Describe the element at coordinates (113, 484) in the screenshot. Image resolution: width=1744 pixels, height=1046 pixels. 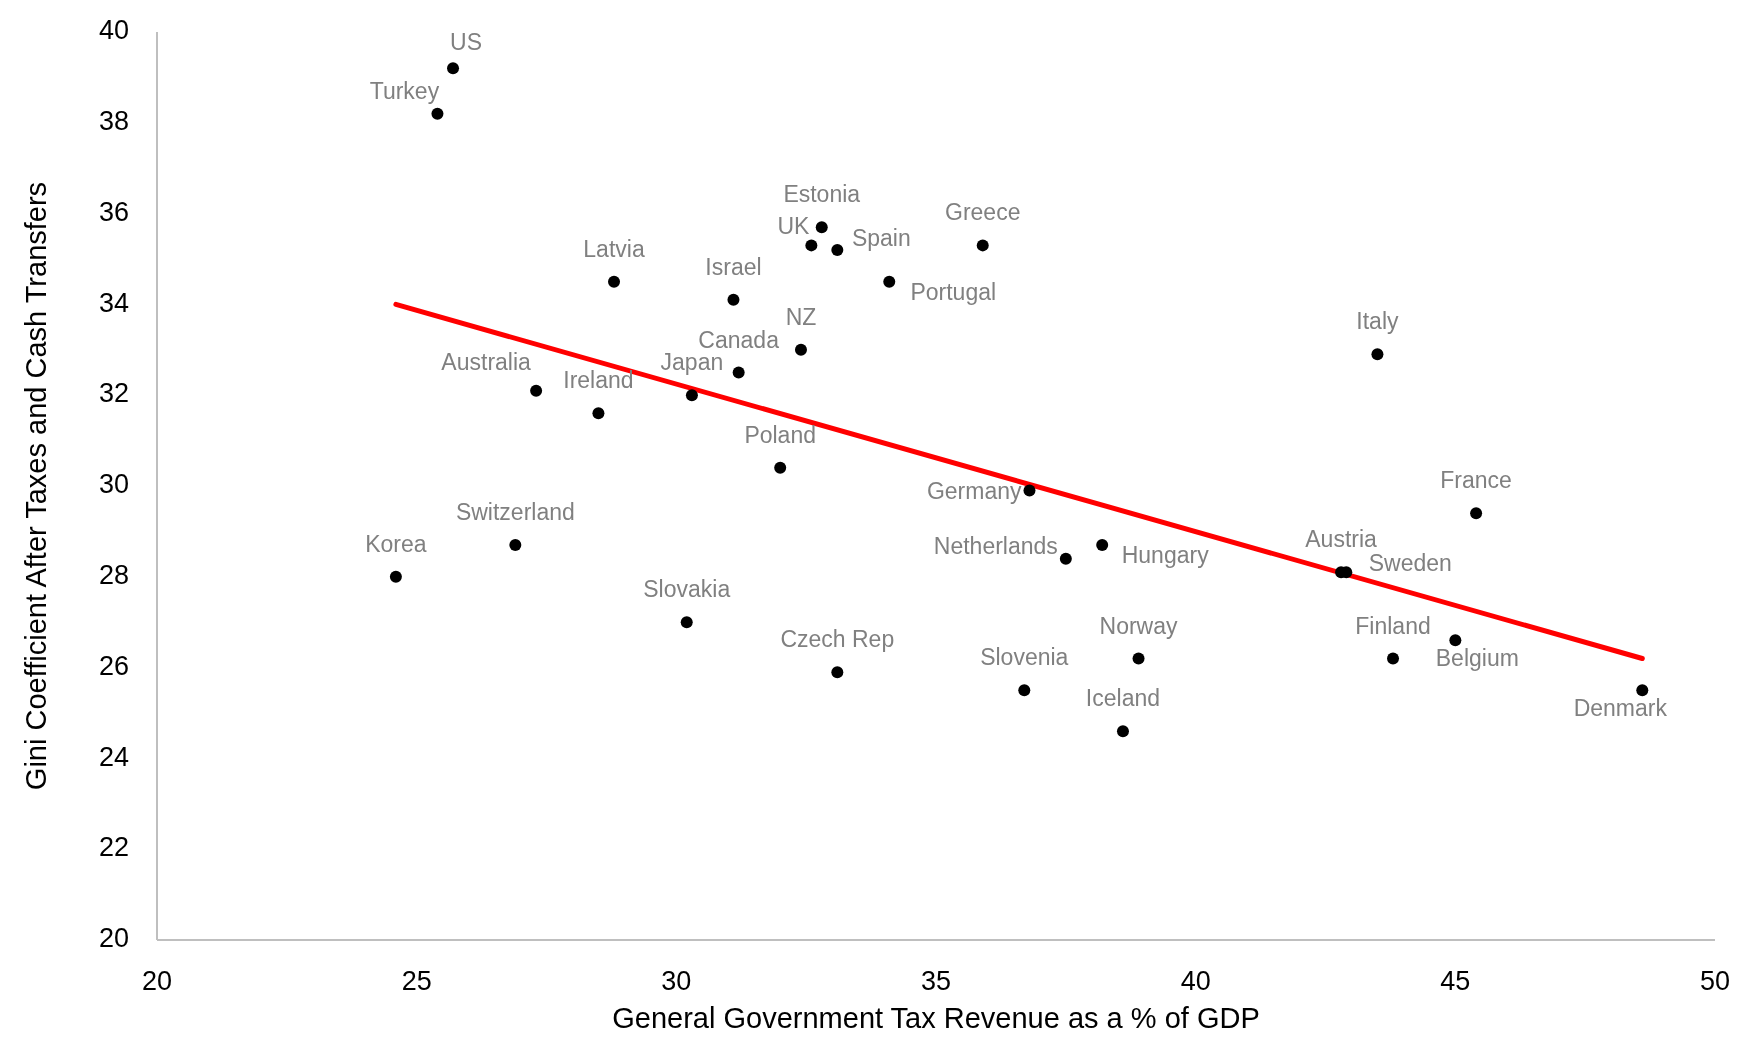
I see `y-tick-label: 30` at that location.